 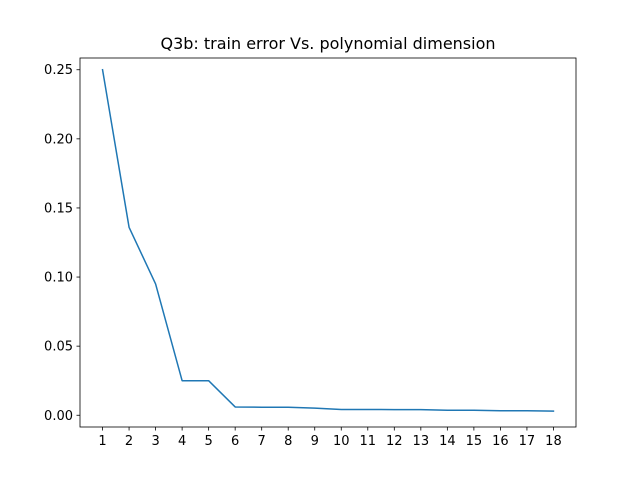 I want to click on x-tick-label: 14, so click(x=447, y=441).